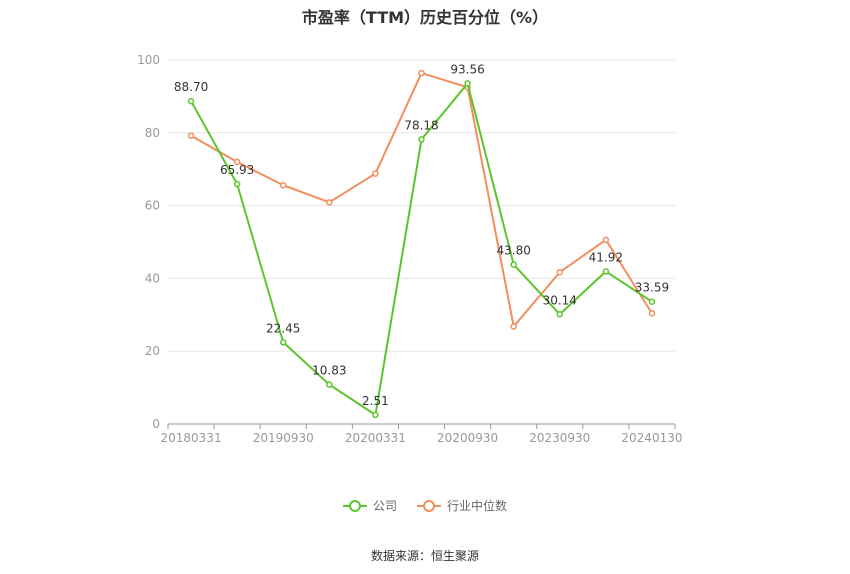 Image resolution: width=850 pixels, height=574 pixels. I want to click on y-tick-label: 20, so click(152, 351).